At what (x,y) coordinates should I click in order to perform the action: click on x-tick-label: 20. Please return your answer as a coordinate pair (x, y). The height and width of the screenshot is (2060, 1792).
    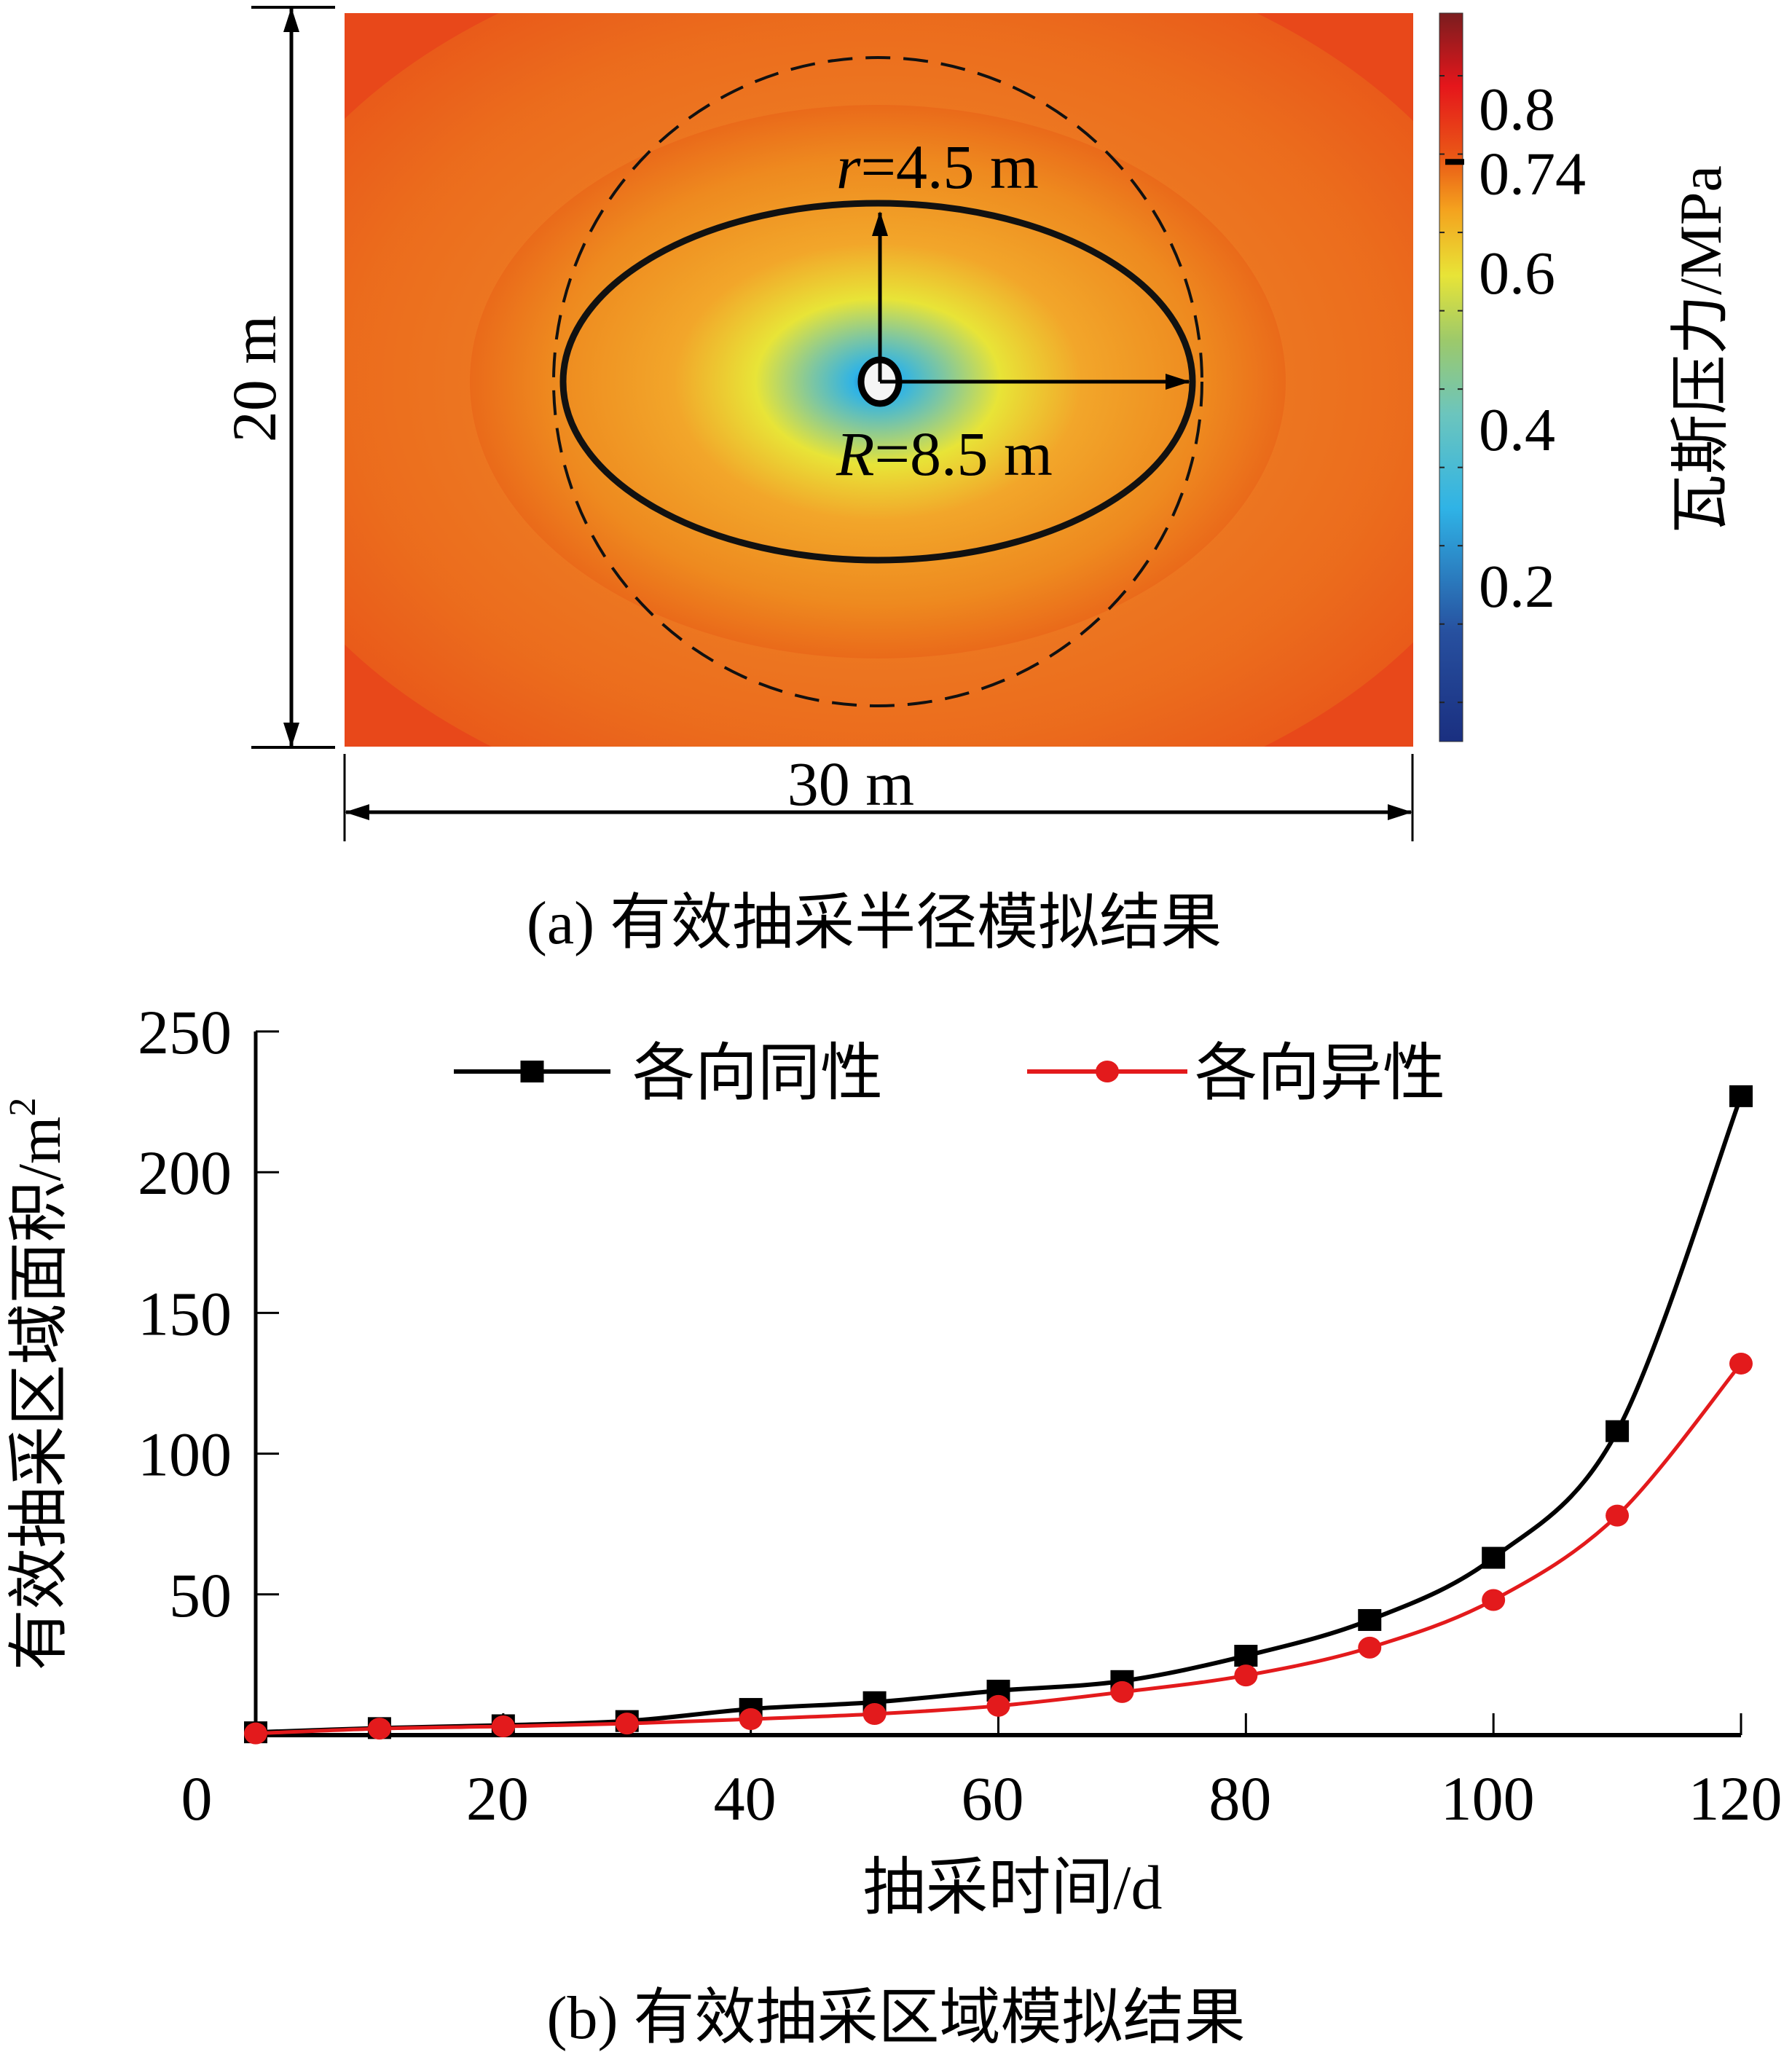
    Looking at the image, I should click on (498, 1798).